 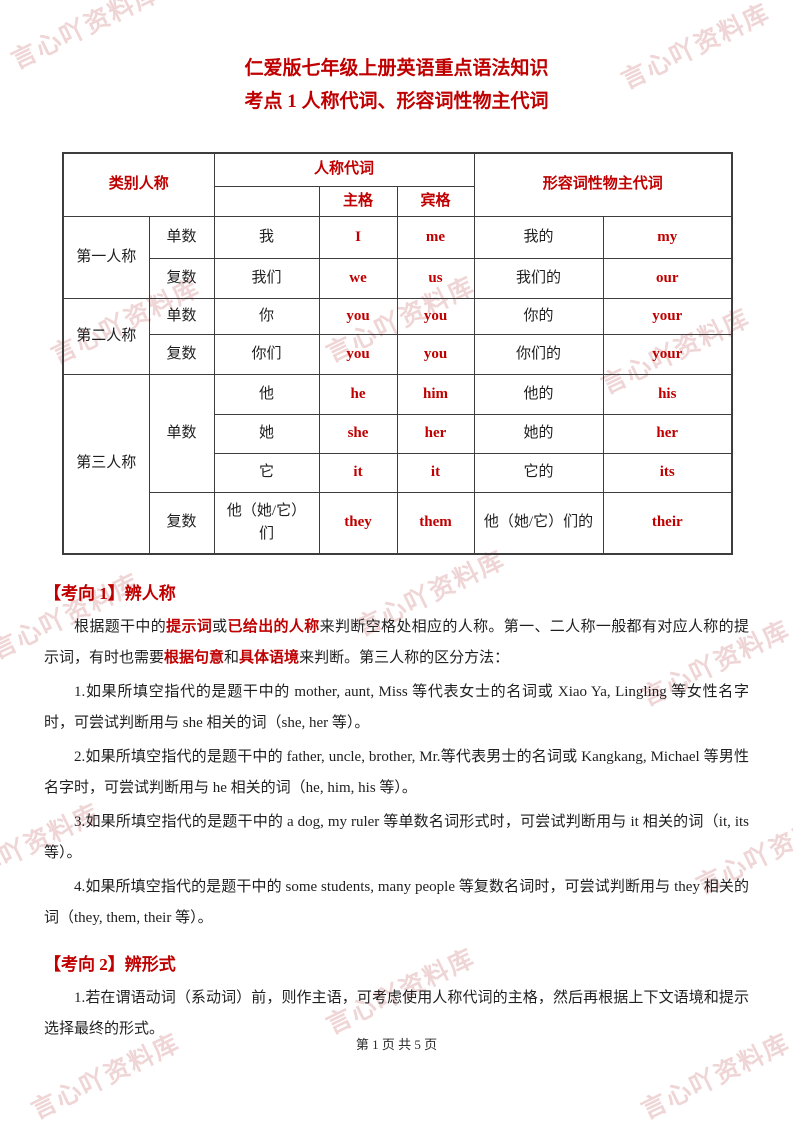 I want to click on table-row: 复数 我们 we us 我们的 our, so click(x=398, y=278).